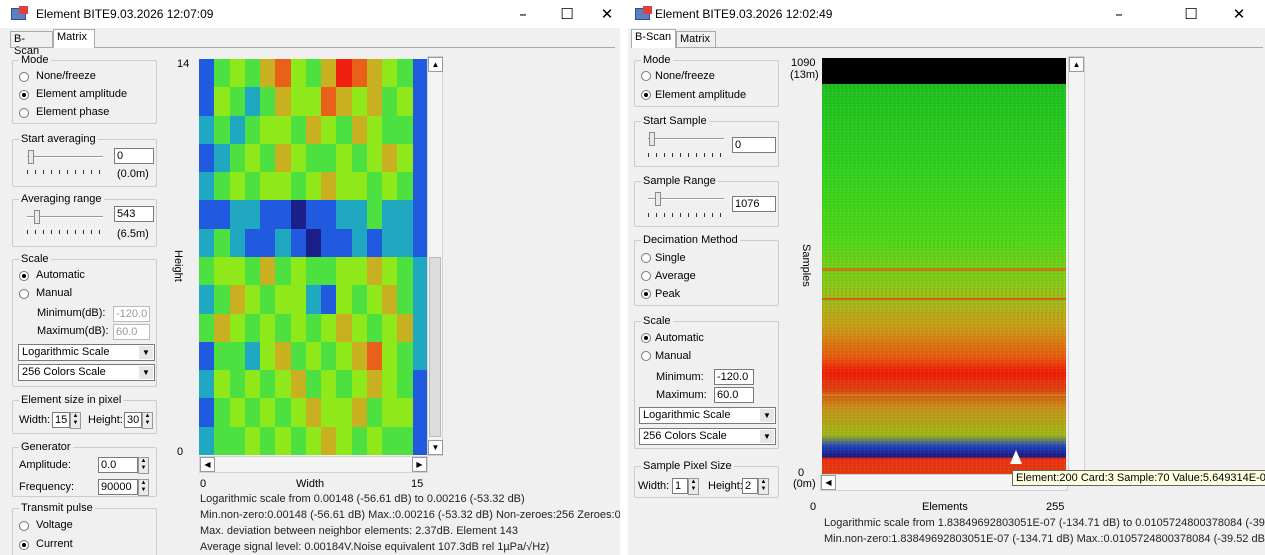 The width and height of the screenshot is (1265, 555). Describe the element at coordinates (118, 465) in the screenshot. I see `amplitude-input: 0.0` at that location.